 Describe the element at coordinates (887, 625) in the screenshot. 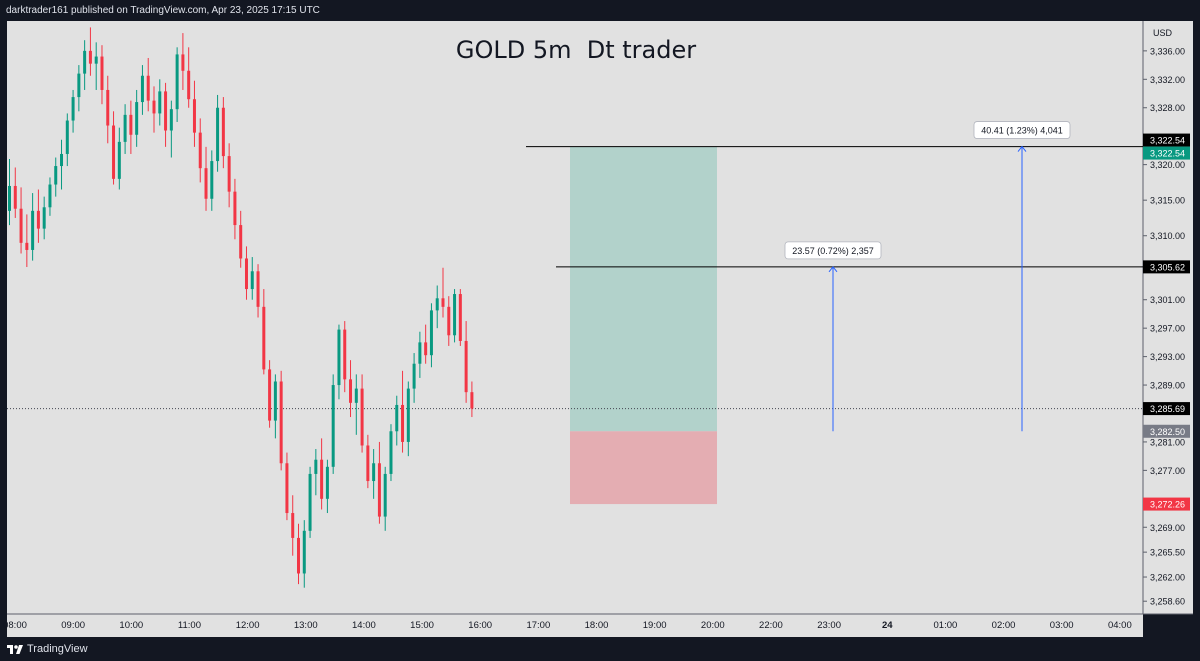

I see `time-tick-label: 24` at that location.